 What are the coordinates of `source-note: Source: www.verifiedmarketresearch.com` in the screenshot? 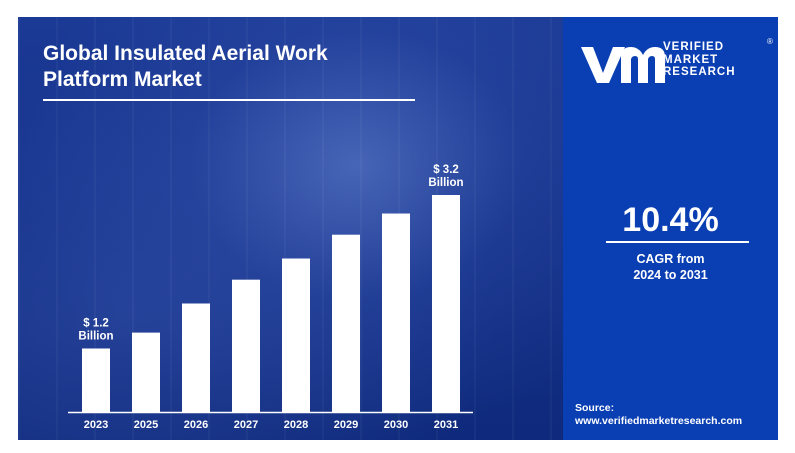 It's located at (658, 415).